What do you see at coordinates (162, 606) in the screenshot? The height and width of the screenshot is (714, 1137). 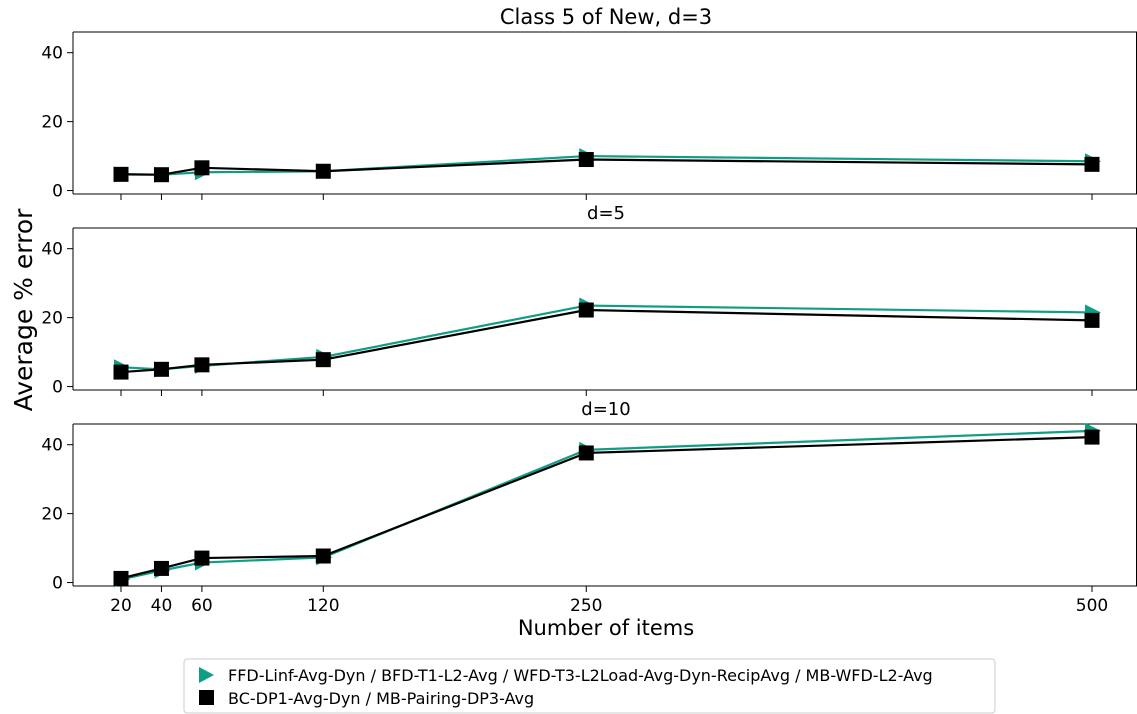 I see `x-tick-label: 40` at bounding box center [162, 606].